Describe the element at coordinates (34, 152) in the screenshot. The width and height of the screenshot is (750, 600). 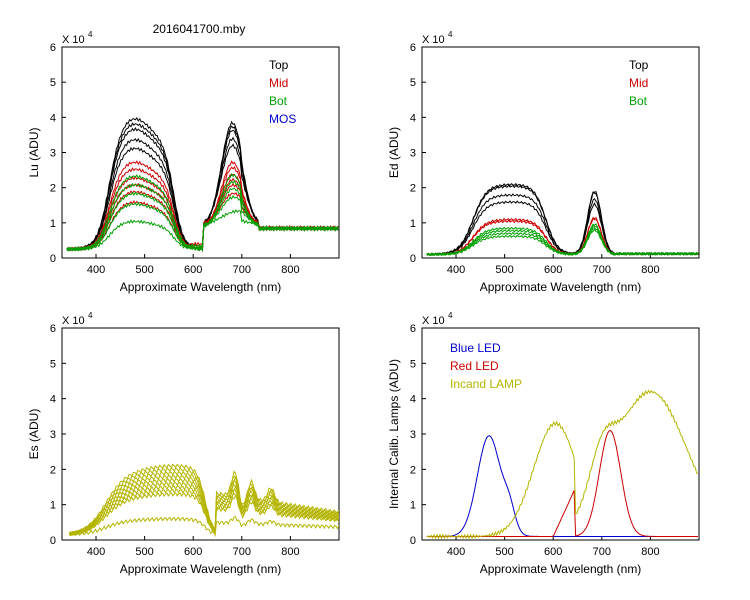
I see `y-axis-label: Lu (ADU)` at that location.